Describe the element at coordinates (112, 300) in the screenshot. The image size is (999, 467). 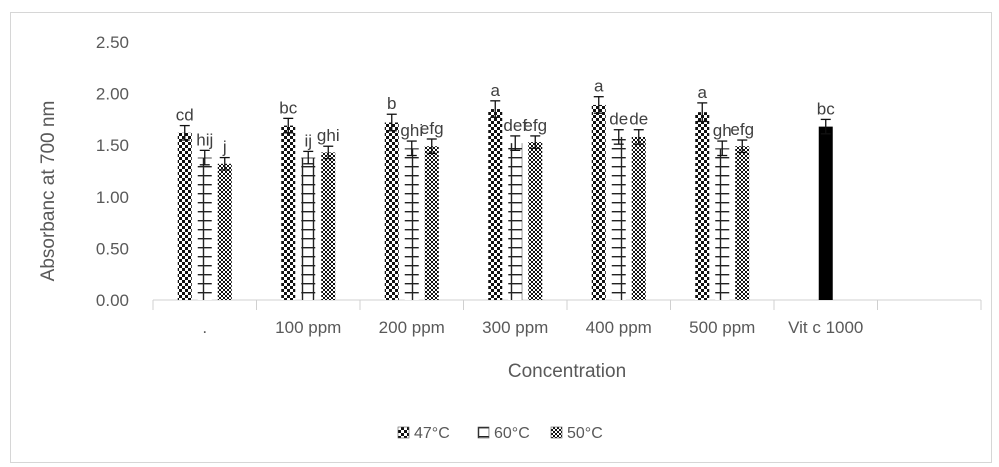
I see `y-tick-label: 0.00` at that location.